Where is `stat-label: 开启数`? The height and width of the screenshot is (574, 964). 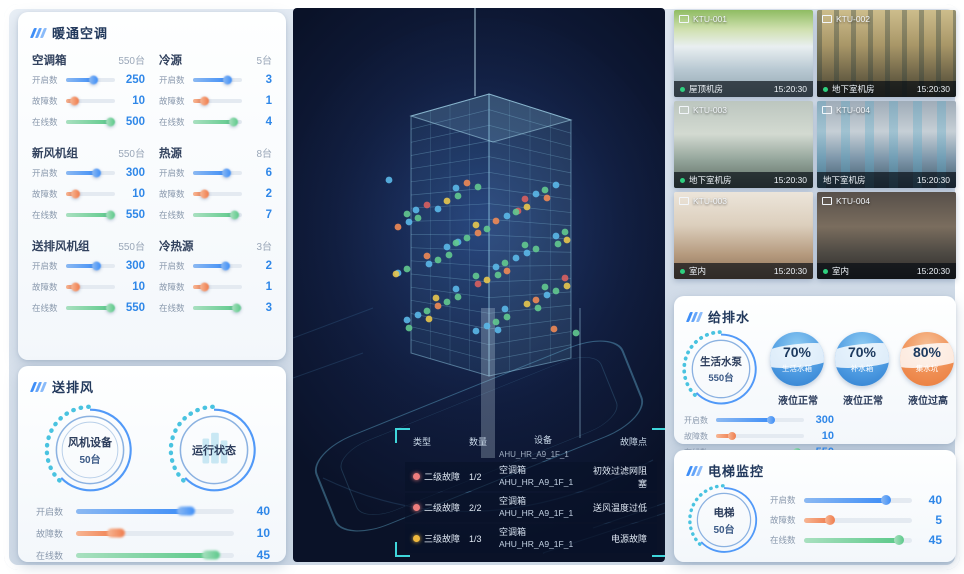
stat-label: 开启数 is located at coordinates (696, 420).